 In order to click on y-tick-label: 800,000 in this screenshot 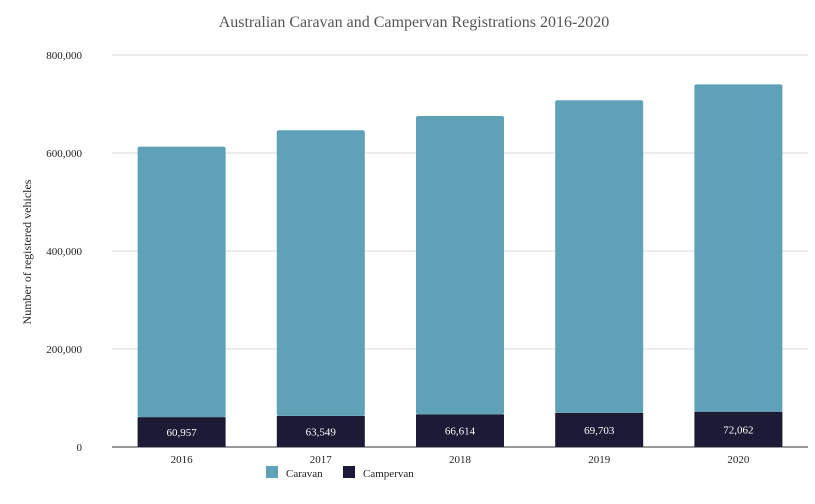, I will do `click(64, 56)`.